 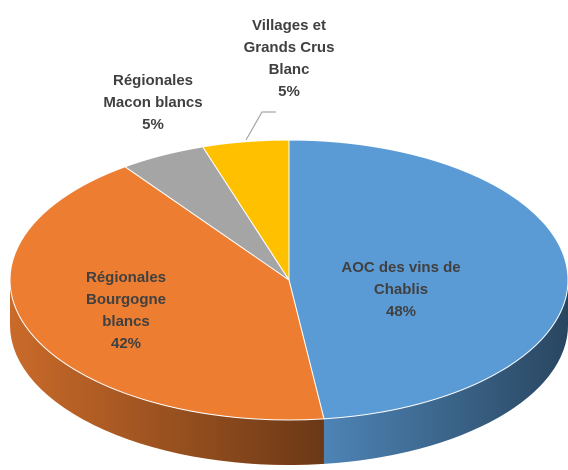 What do you see at coordinates (126, 343) in the screenshot?
I see `slice-value: 42%` at bounding box center [126, 343].